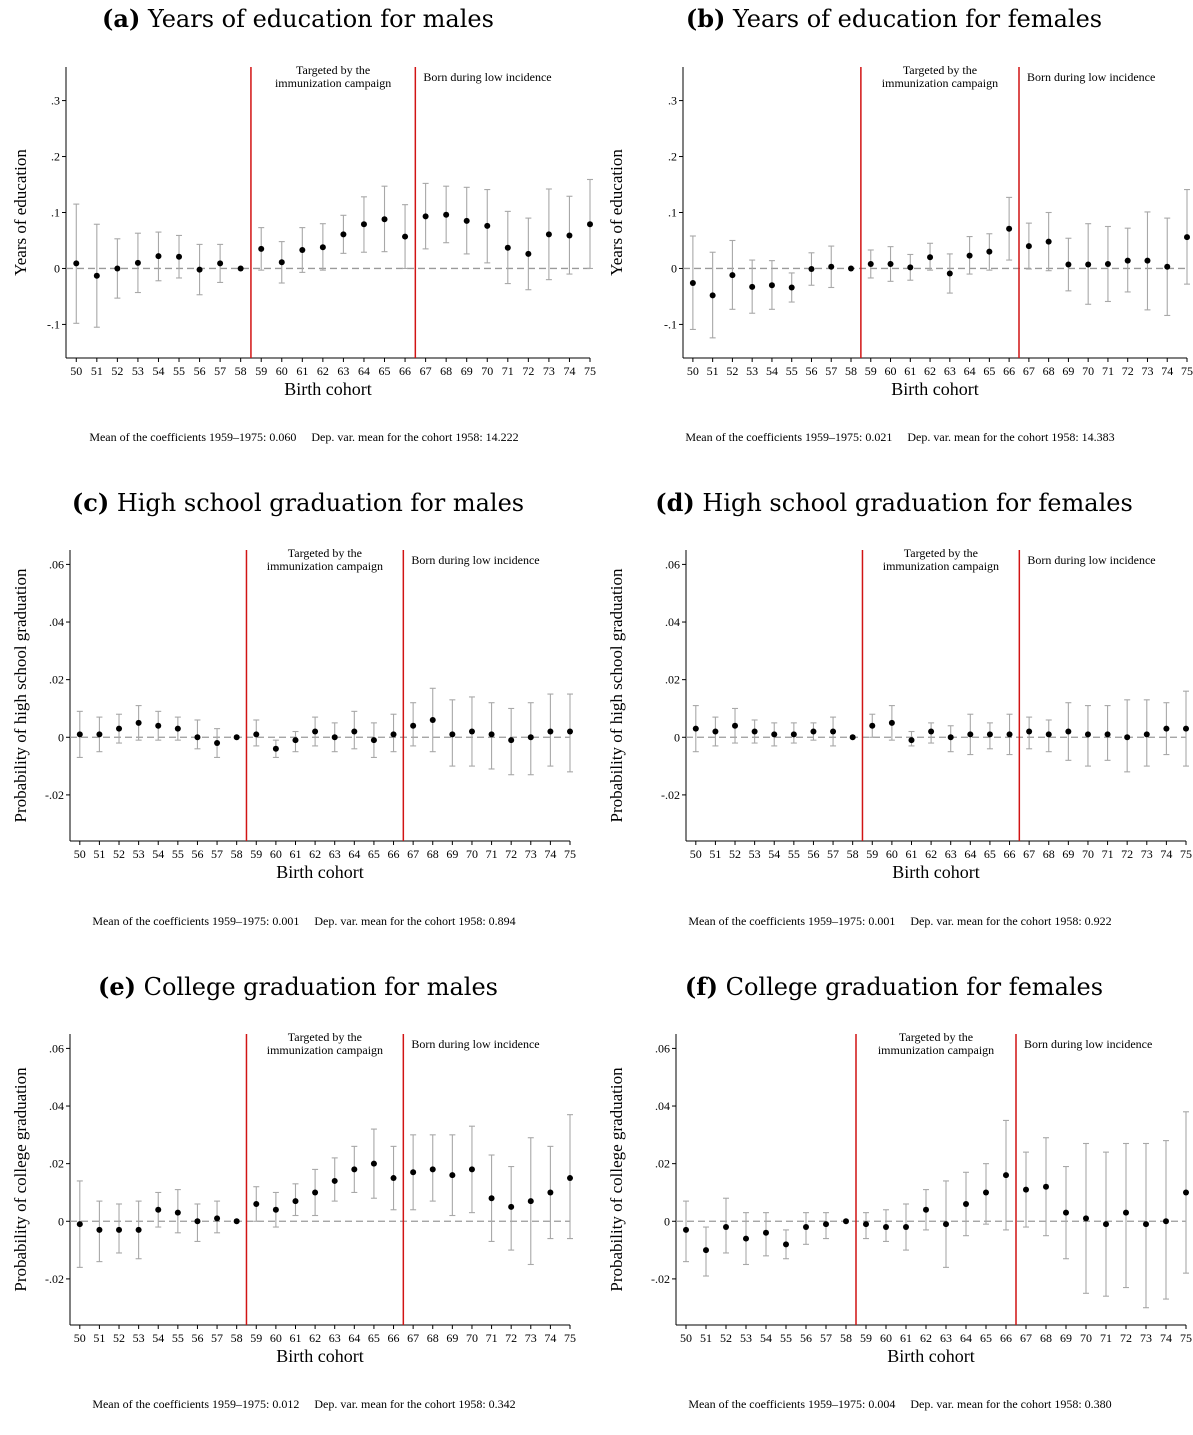  What do you see at coordinates (662, 1164) in the screenshot?
I see `y-tick-label: .02` at bounding box center [662, 1164].